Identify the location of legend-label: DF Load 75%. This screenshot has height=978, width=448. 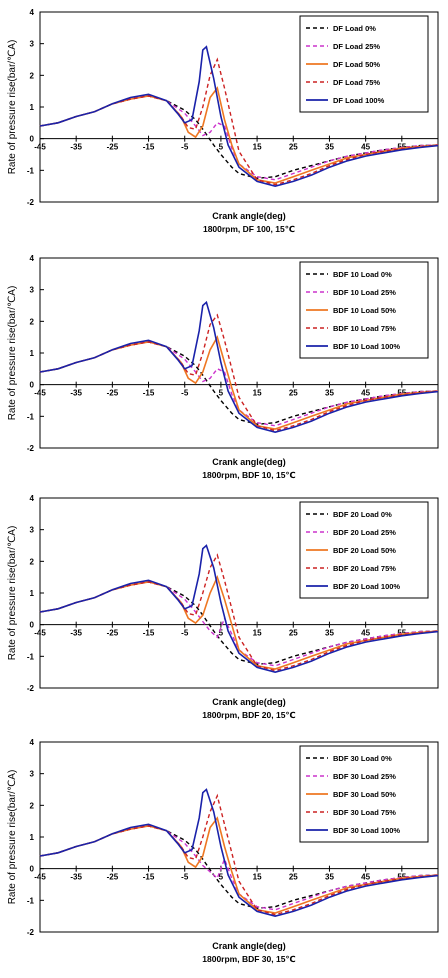
(356, 82).